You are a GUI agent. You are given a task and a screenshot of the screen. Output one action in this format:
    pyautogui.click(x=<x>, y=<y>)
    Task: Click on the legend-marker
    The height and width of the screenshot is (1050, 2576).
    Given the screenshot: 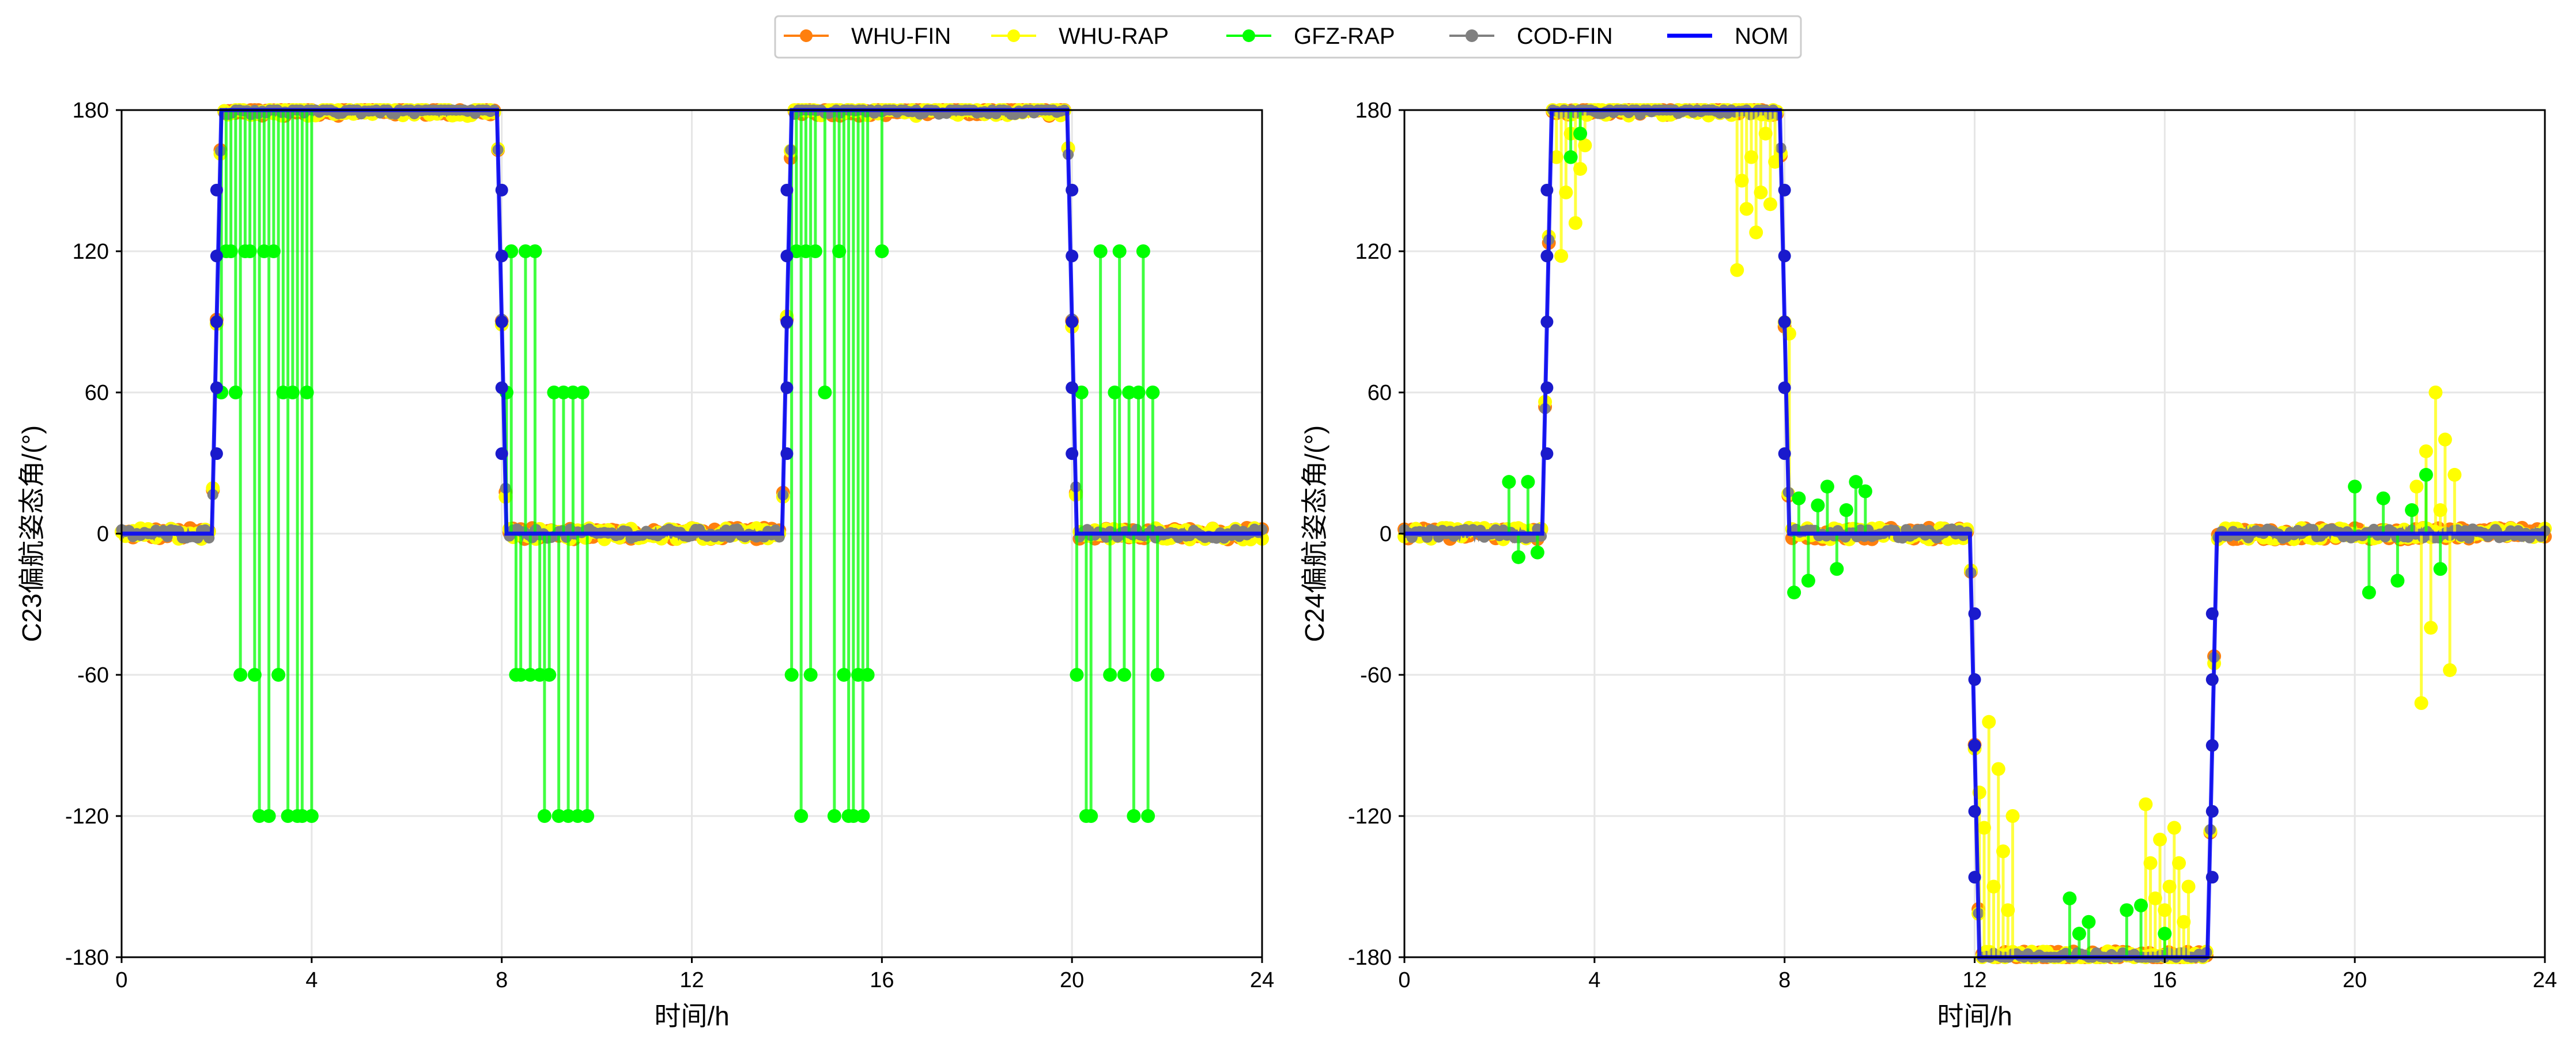 What is the action you would take?
    pyautogui.click(x=806, y=35)
    